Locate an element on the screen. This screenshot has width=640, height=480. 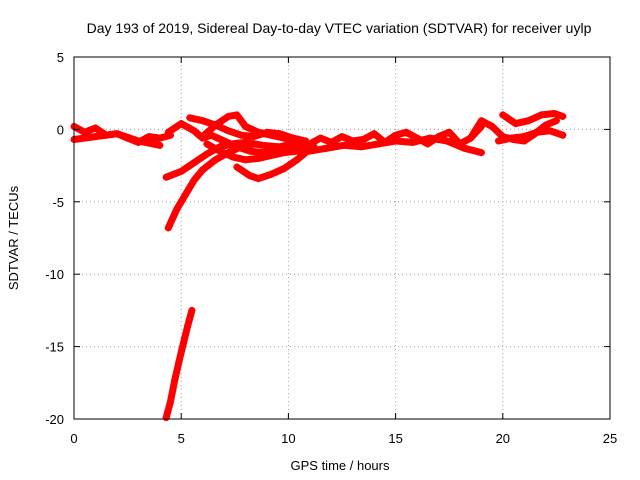
y-tick-label: -10 is located at coordinates (54, 274).